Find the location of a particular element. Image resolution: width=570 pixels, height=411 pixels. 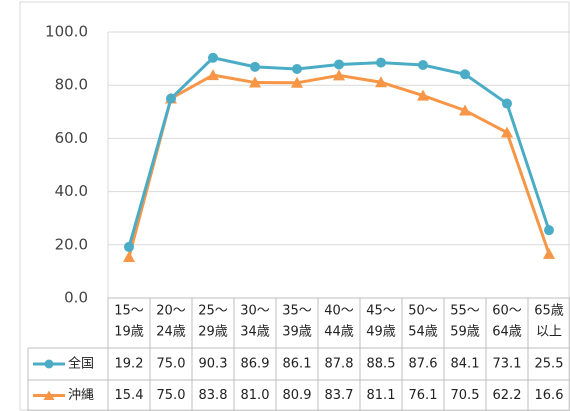

x-tick-label: 64歳 is located at coordinates (507, 332).